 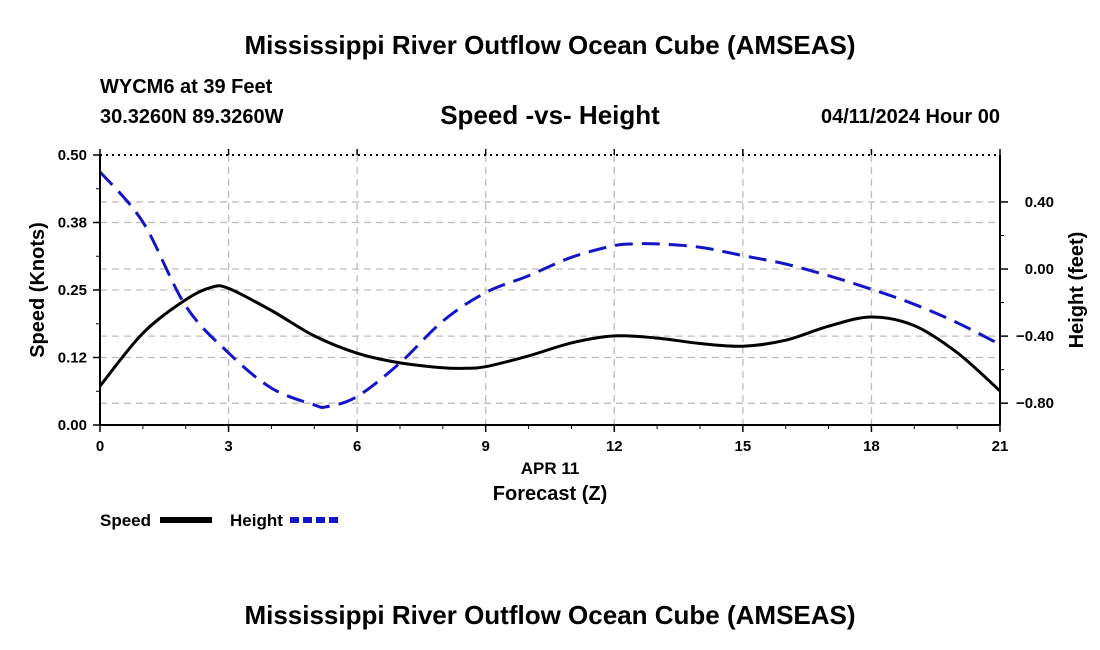 What do you see at coordinates (357, 446) in the screenshot?
I see `x-tick-label-2: 6` at bounding box center [357, 446].